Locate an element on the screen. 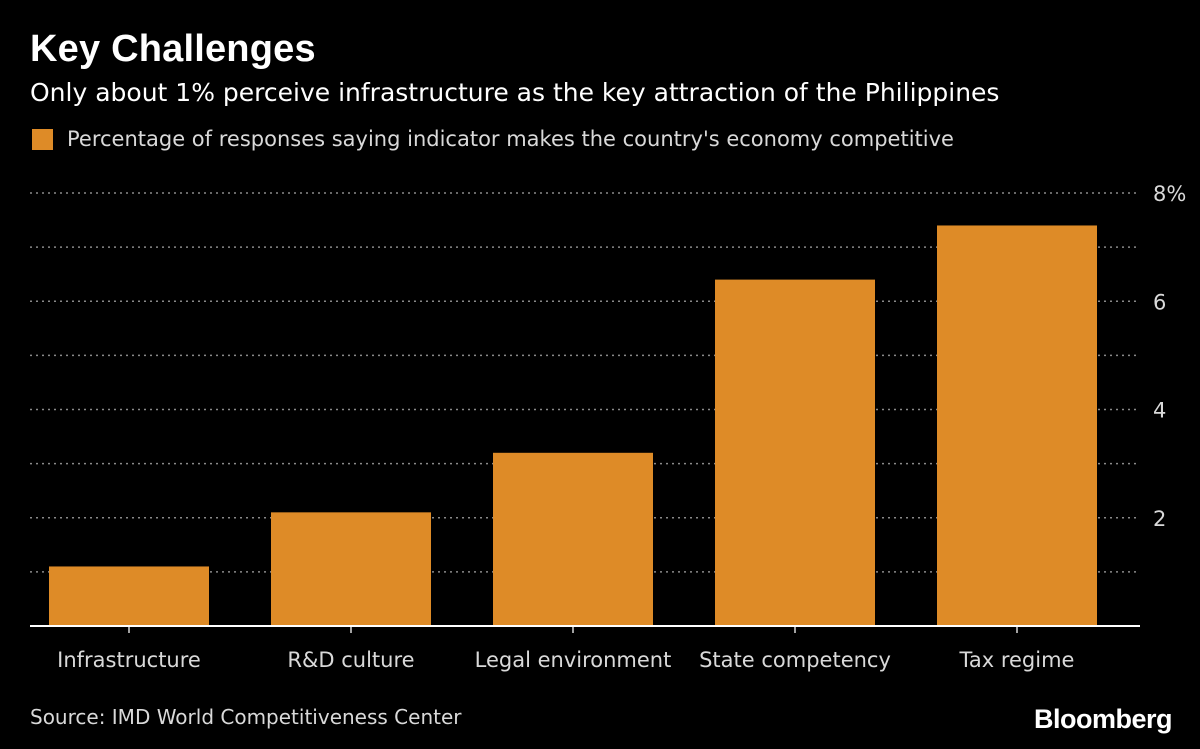 Image resolution: width=1200 pixels, height=749 pixels. chart-title: Key Challenges is located at coordinates (173, 49).